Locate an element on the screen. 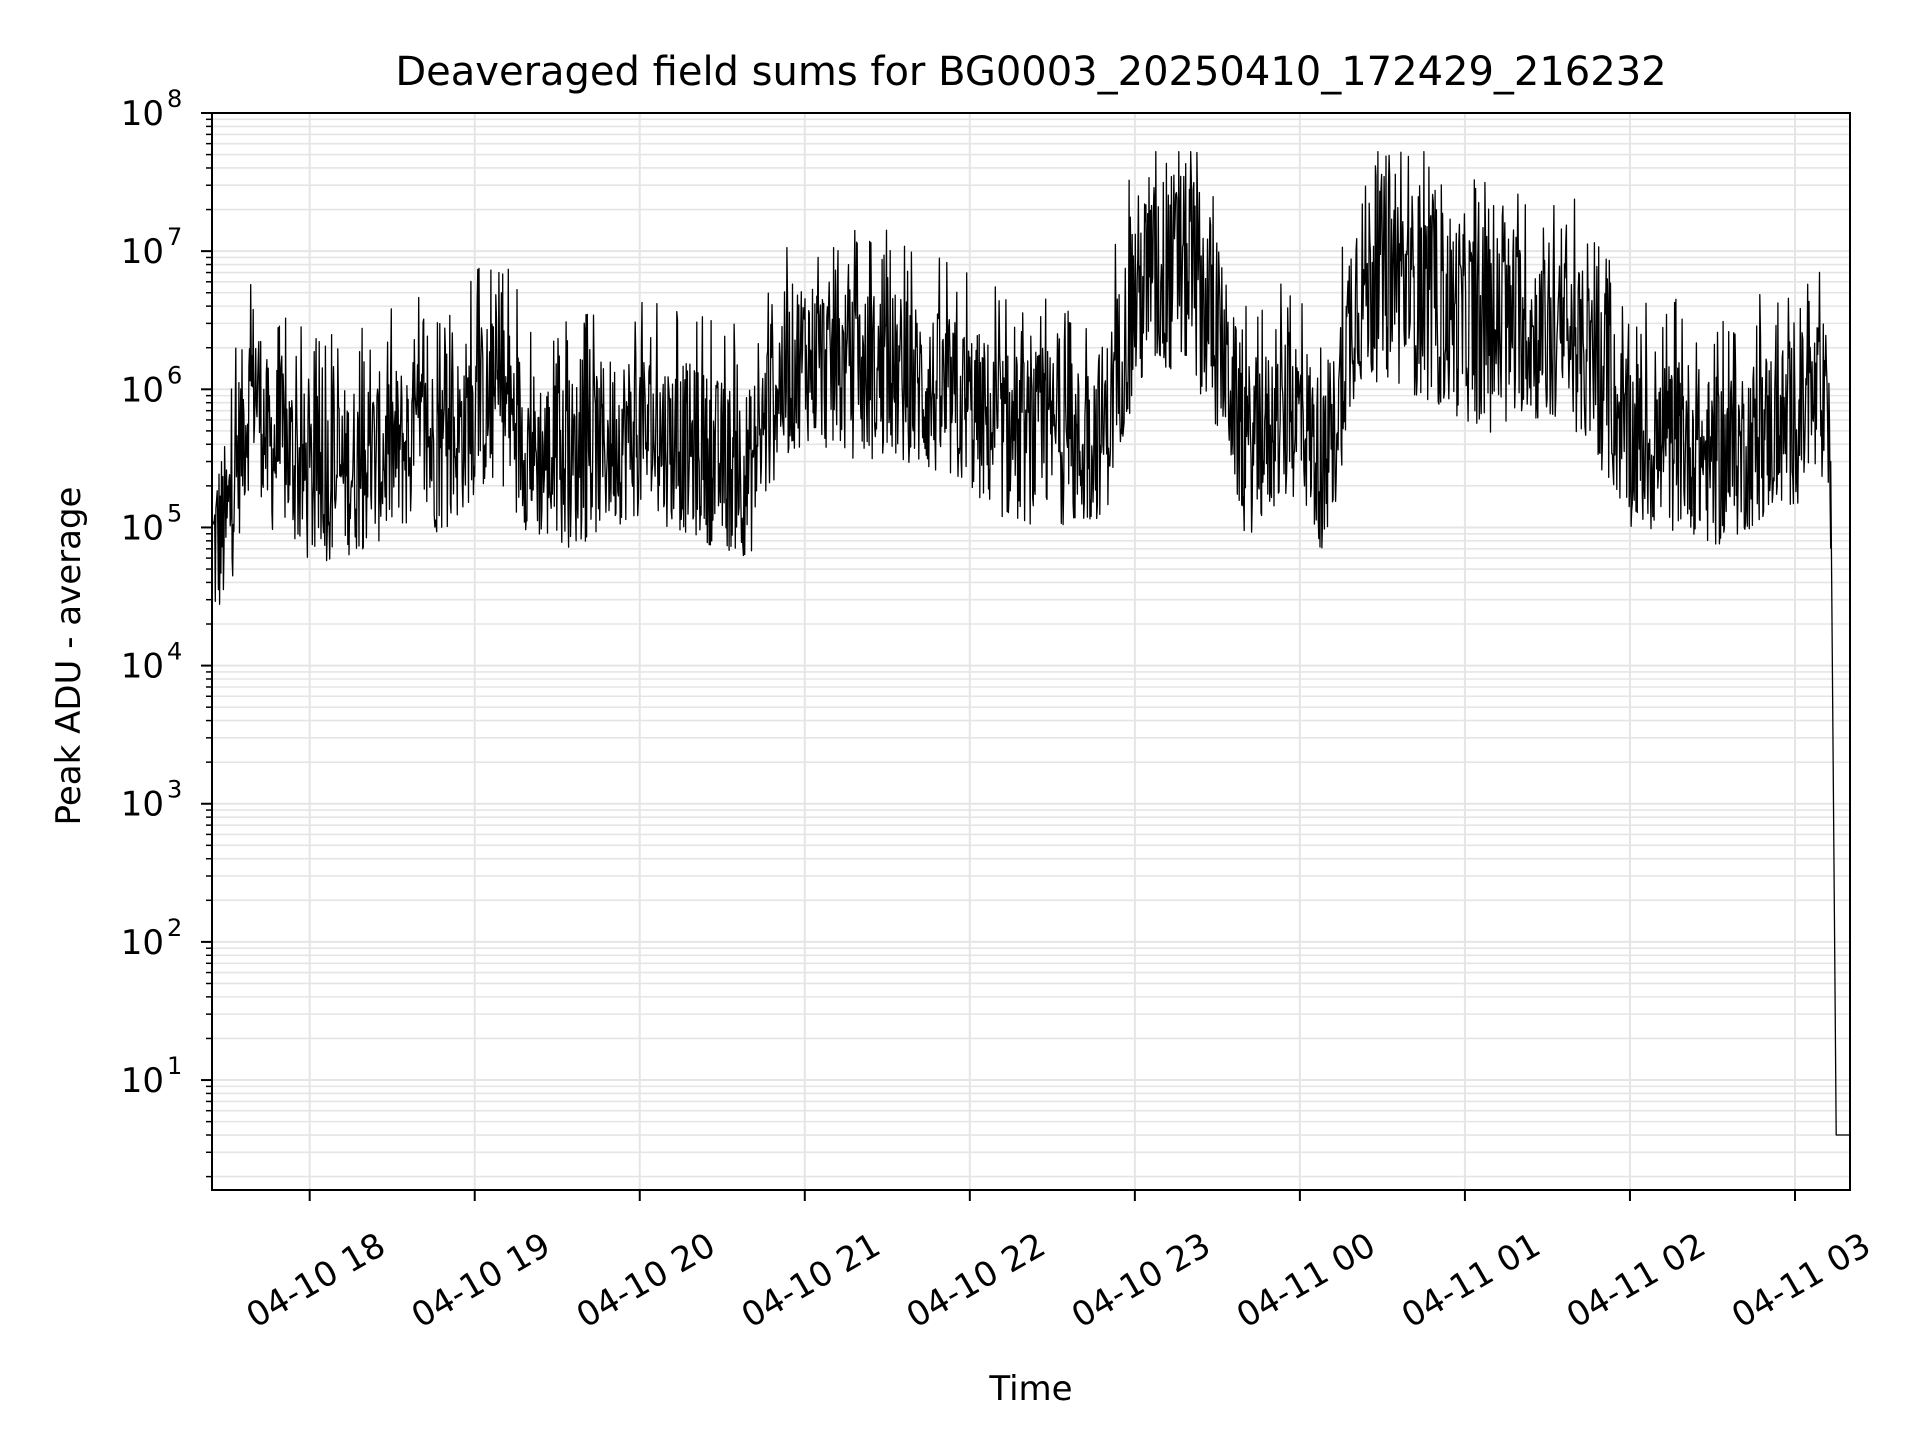 The width and height of the screenshot is (1920, 1444). y-tick-label-exponent: 5 is located at coordinates (174, 513).